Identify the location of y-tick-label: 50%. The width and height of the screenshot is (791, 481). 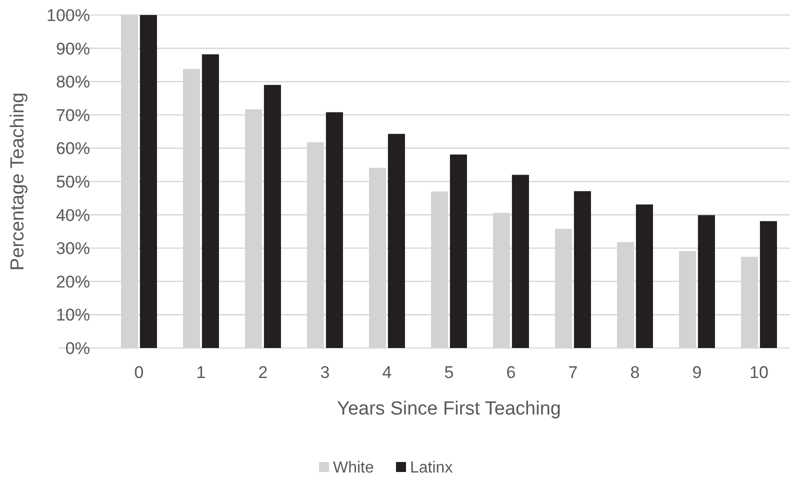
(73, 182).